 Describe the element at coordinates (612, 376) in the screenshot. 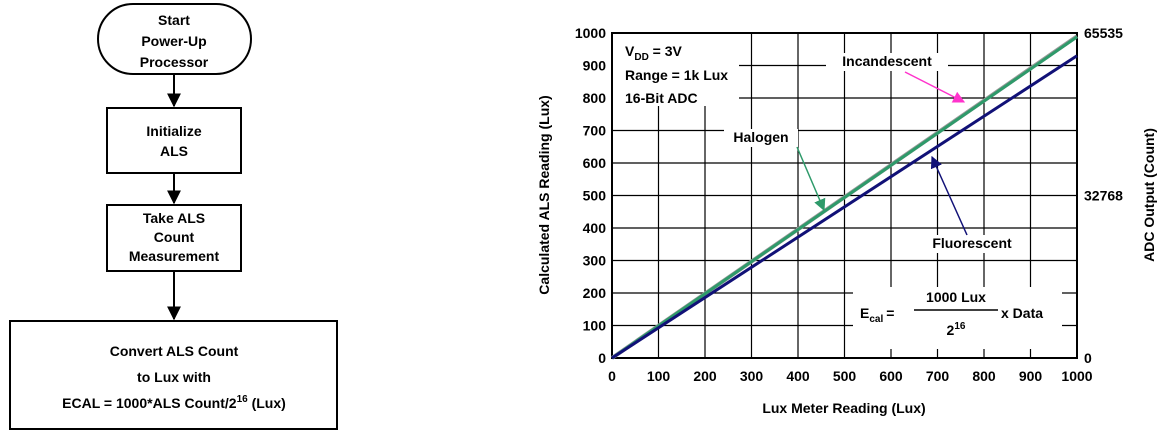

I see `x-tick-label-0: 0` at that location.